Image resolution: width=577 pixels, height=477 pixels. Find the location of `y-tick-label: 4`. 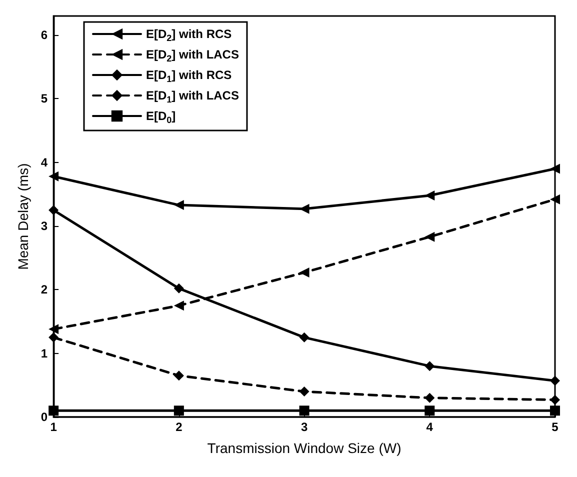

y-tick-label: 4 is located at coordinates (44, 162).